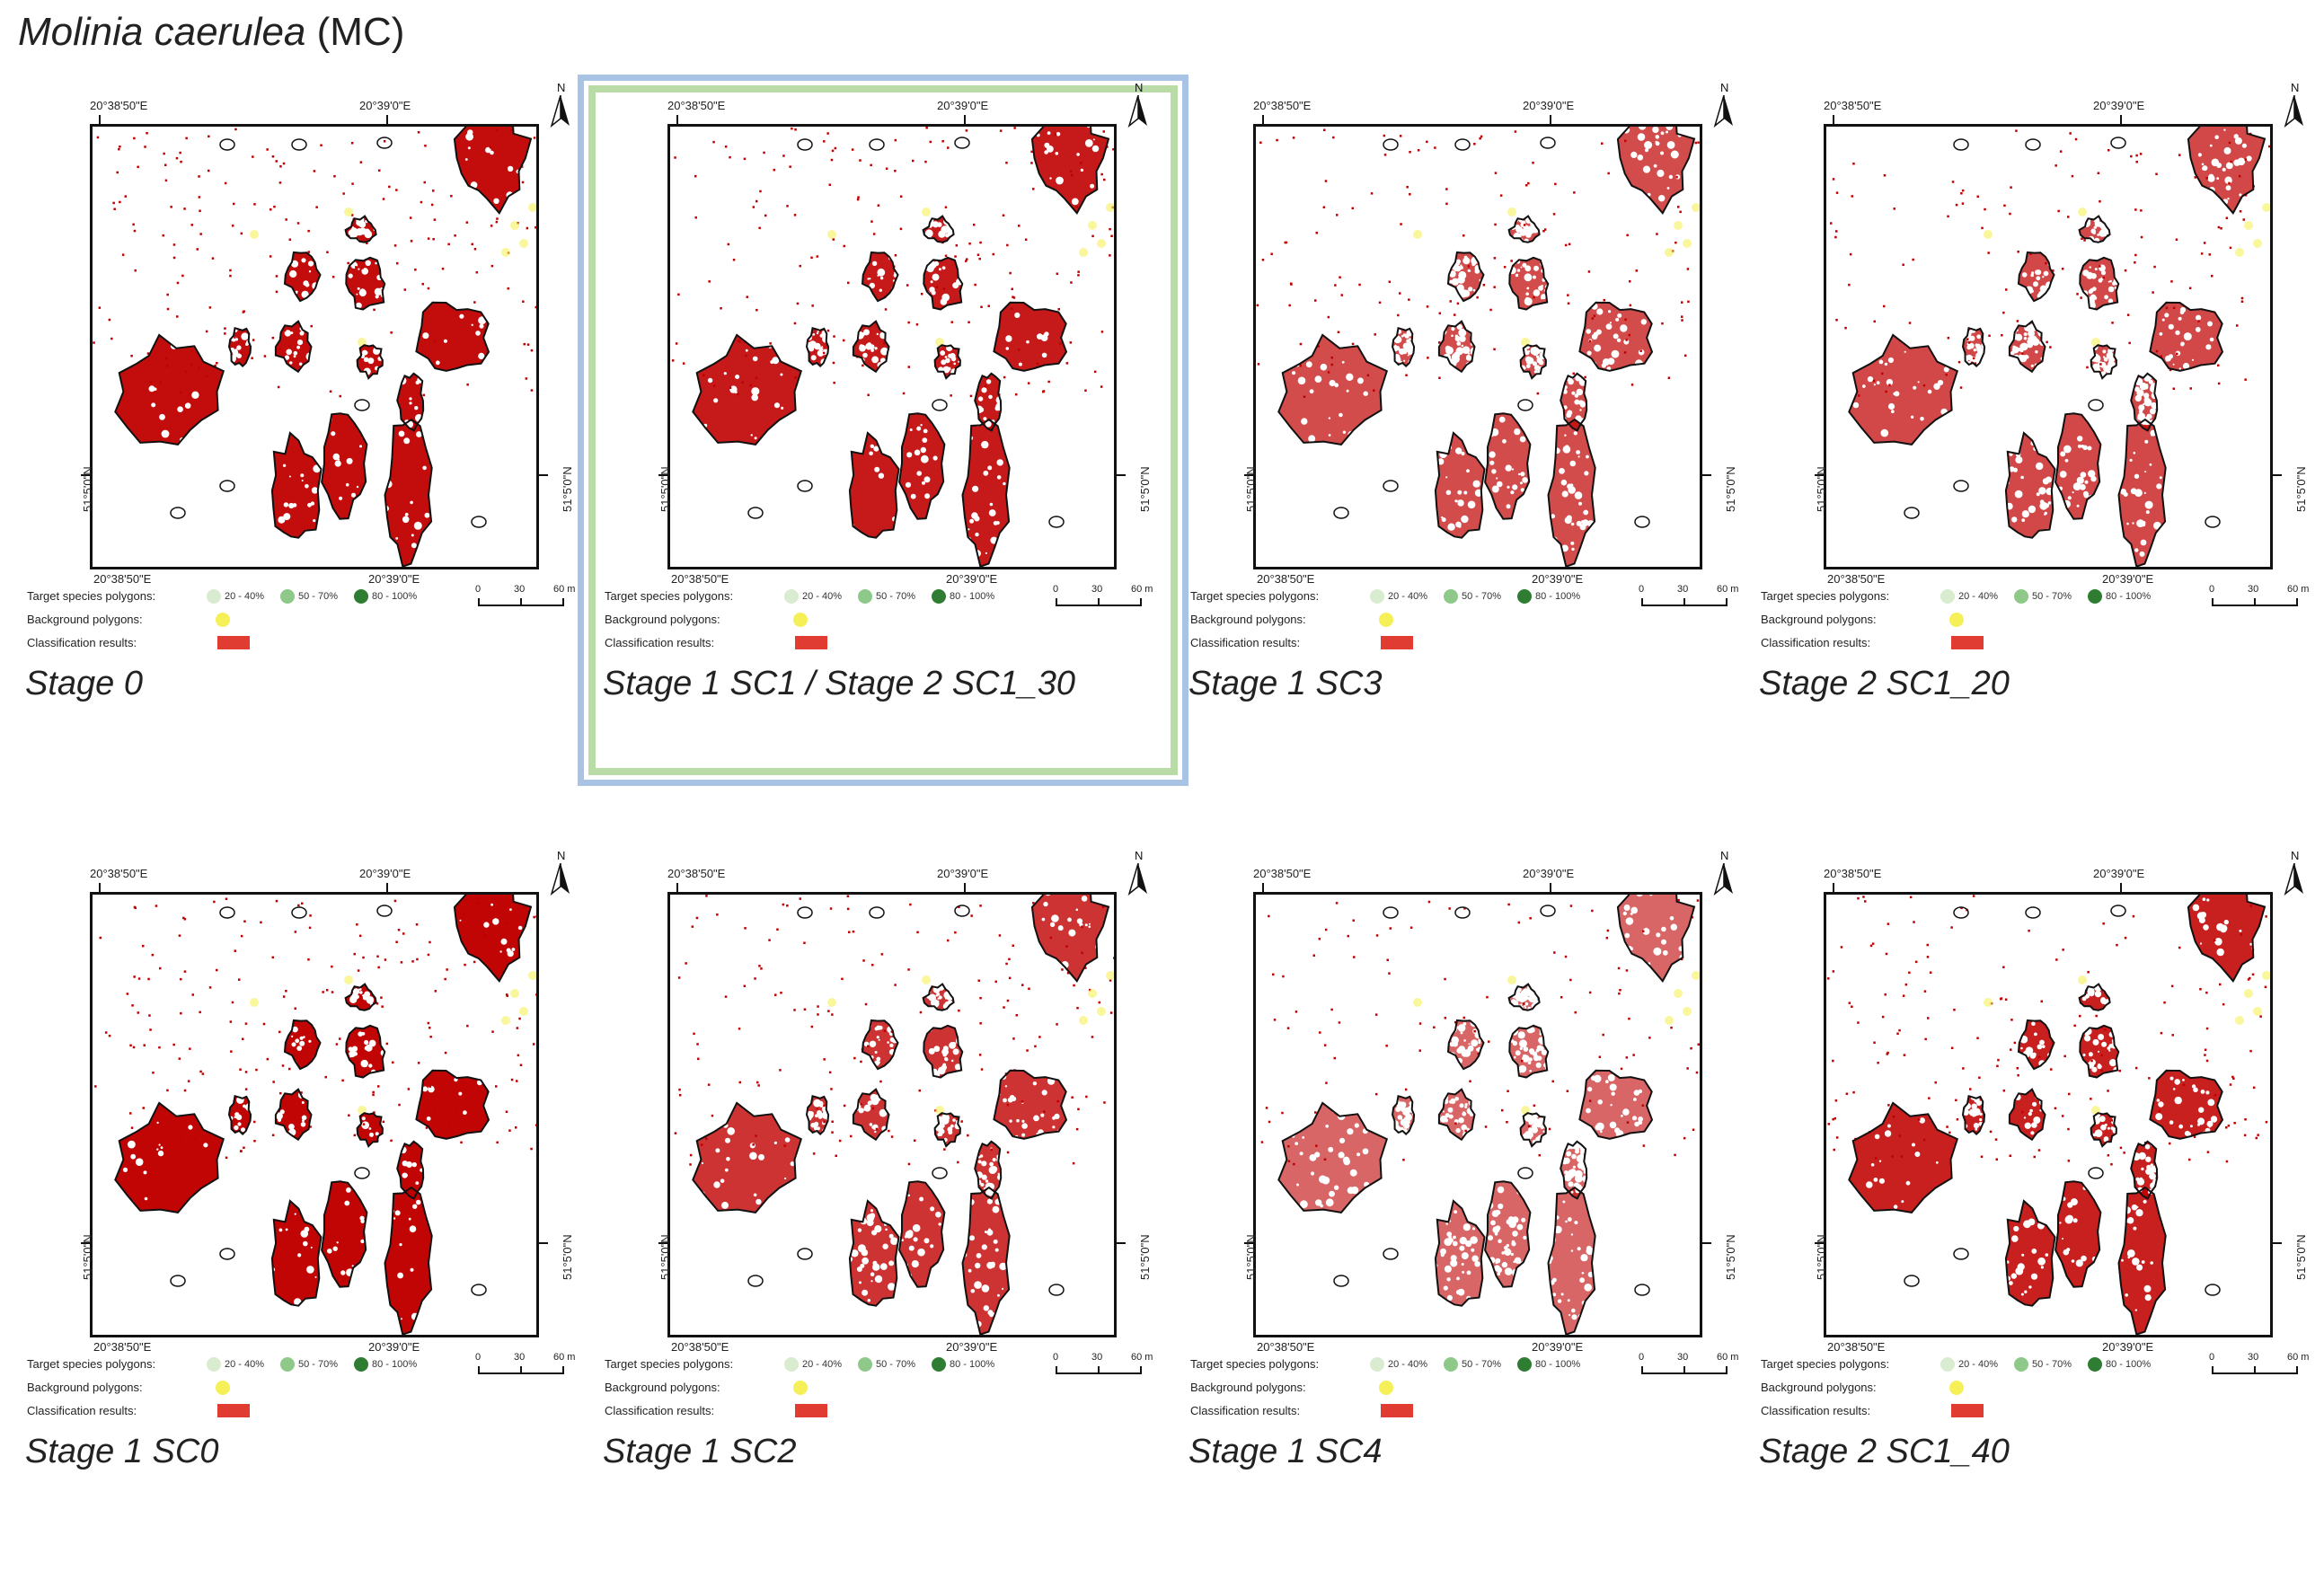 The width and height of the screenshot is (2324, 1571). I want to click on scale-label-30: 30, so click(1683, 1357).